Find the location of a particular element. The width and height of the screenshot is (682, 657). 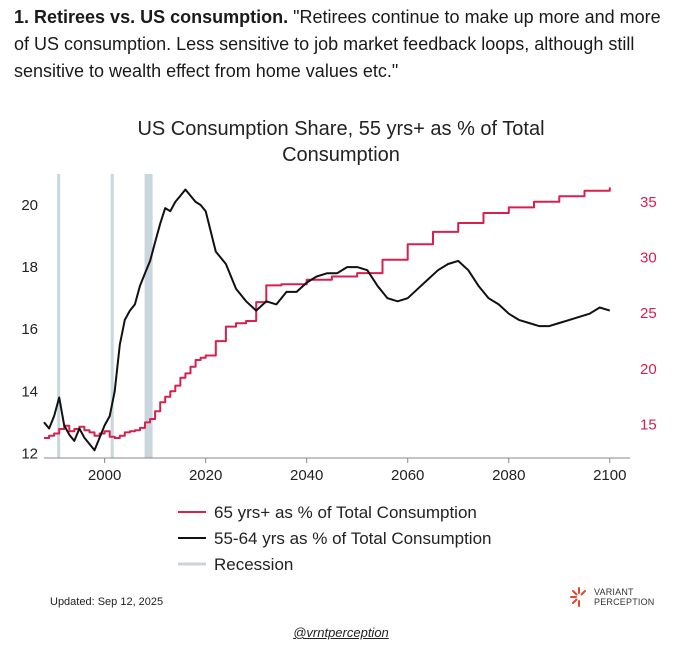

updated-date: Updated: Sep 12, 2025 is located at coordinates (107, 602).